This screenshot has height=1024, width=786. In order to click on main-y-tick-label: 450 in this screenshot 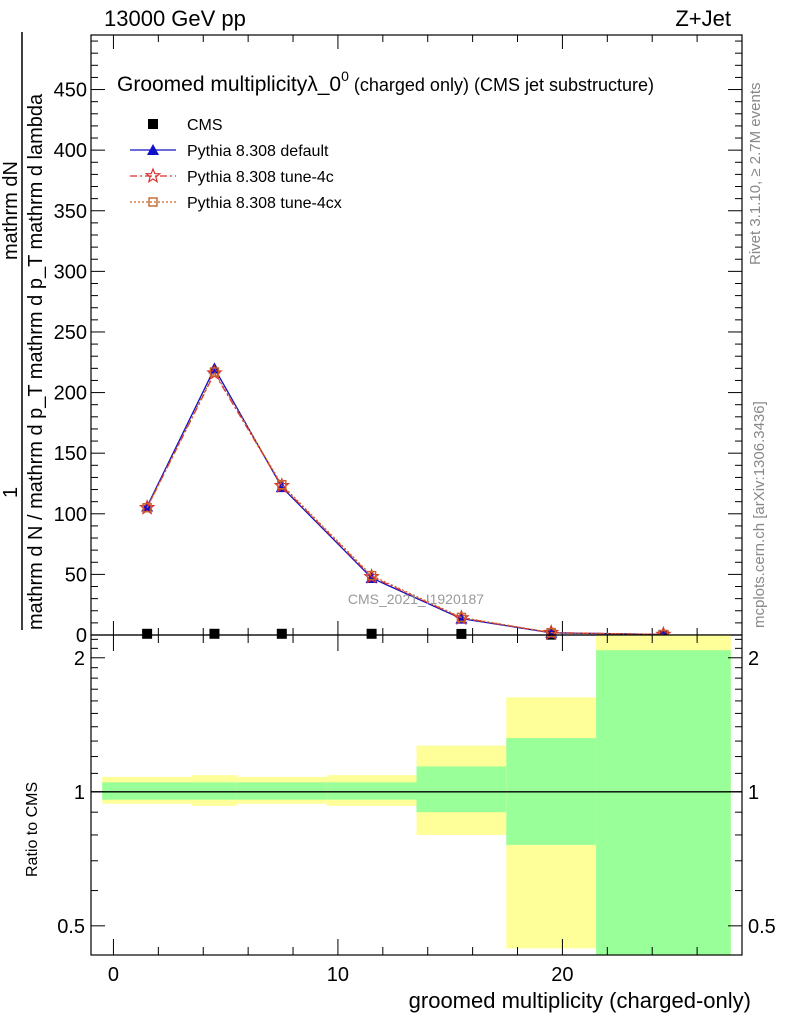, I will do `click(70, 91)`.